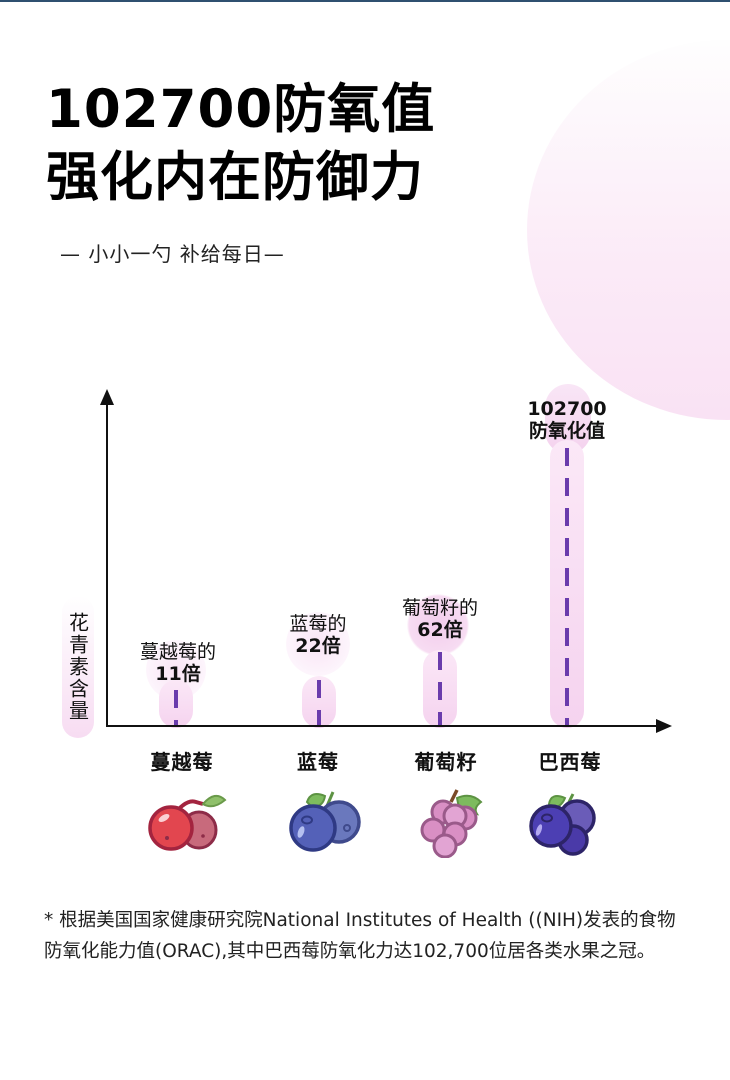  I want to click on category-label-grapeseed: 葡萄籽, so click(446, 762).